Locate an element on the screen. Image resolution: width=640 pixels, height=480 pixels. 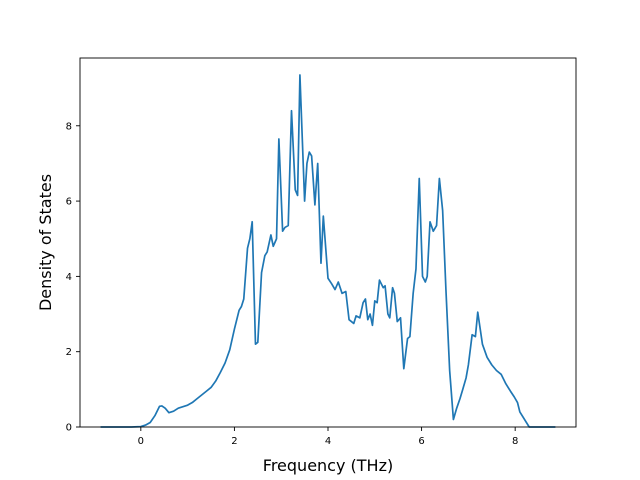
x-tick-label: 4 is located at coordinates (328, 441).